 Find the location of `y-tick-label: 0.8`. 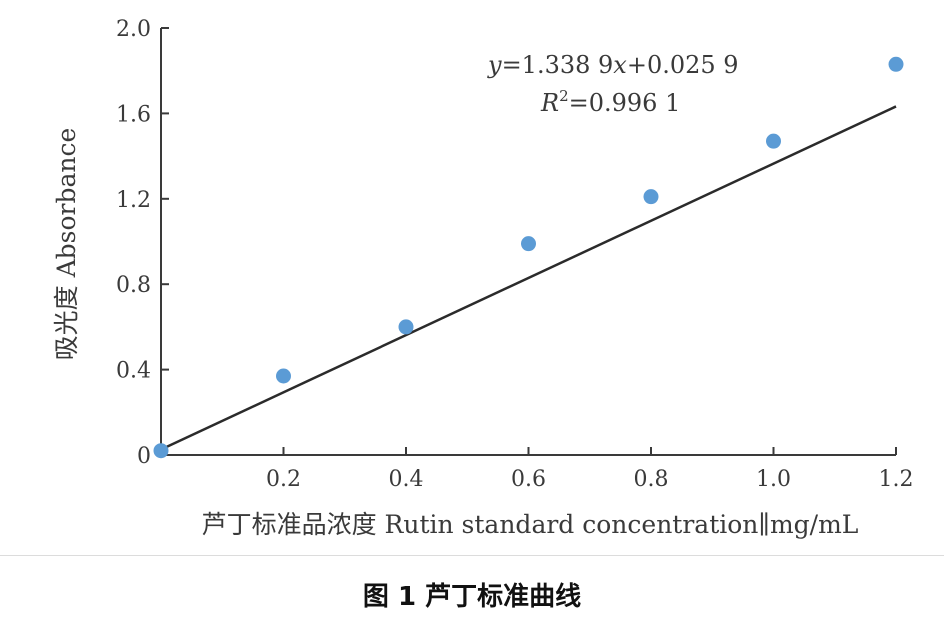

y-tick-label: 0.8 is located at coordinates (133, 285).